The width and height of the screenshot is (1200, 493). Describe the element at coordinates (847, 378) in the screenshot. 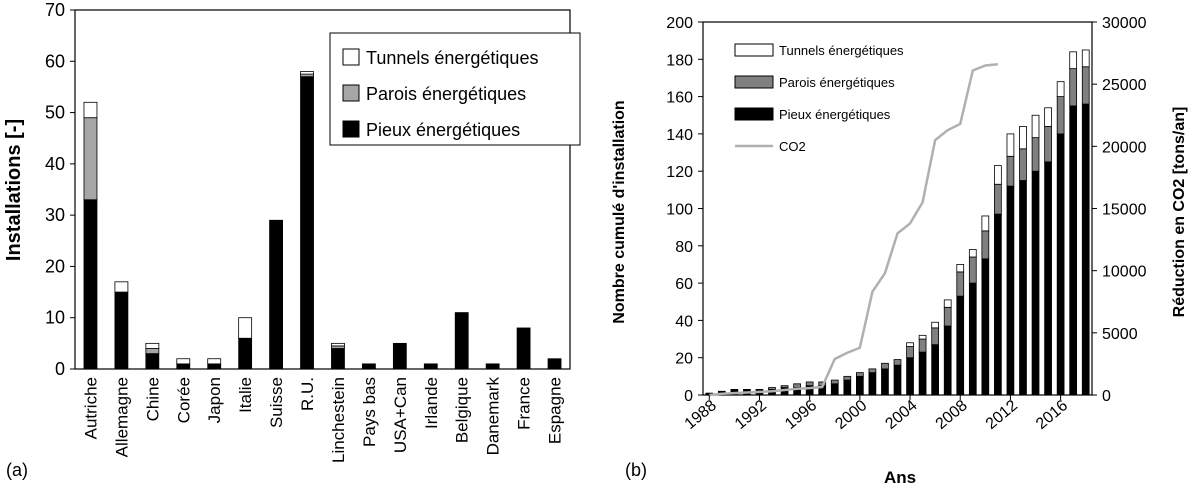

I see `chart-b-bar-1999-parois-energetiques` at that location.